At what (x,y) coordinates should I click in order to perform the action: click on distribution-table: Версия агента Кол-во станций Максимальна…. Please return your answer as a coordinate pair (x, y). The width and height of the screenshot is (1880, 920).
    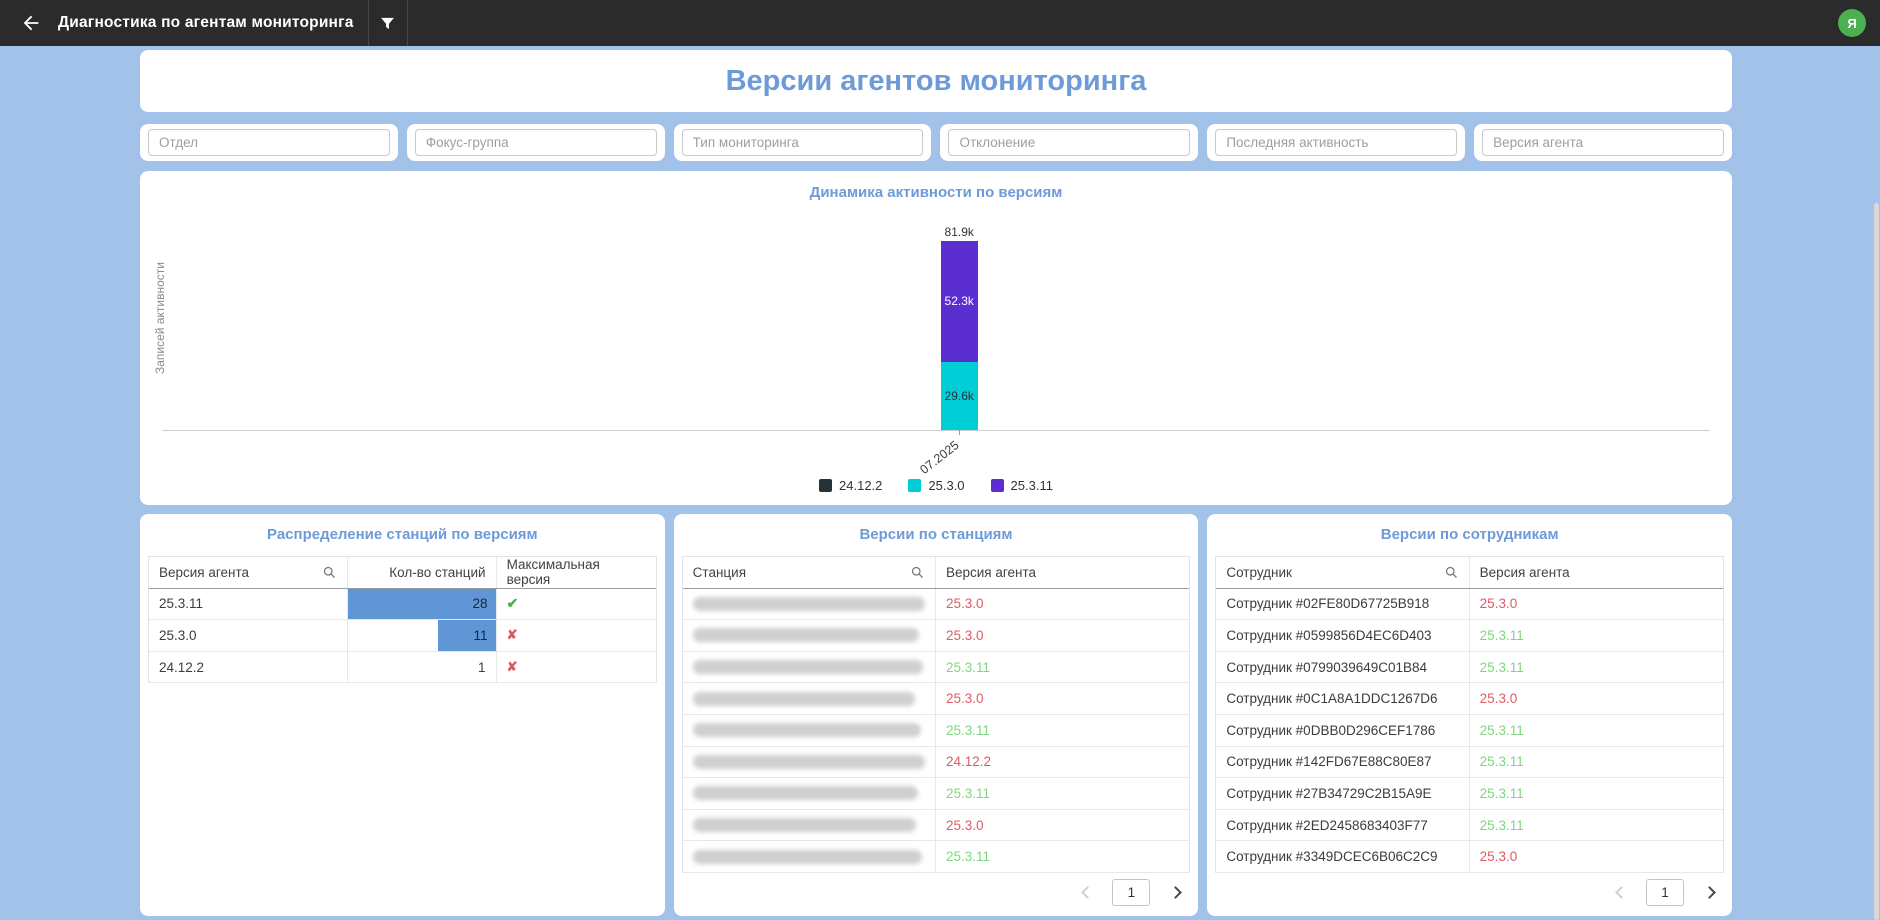
    Looking at the image, I should click on (402, 620).